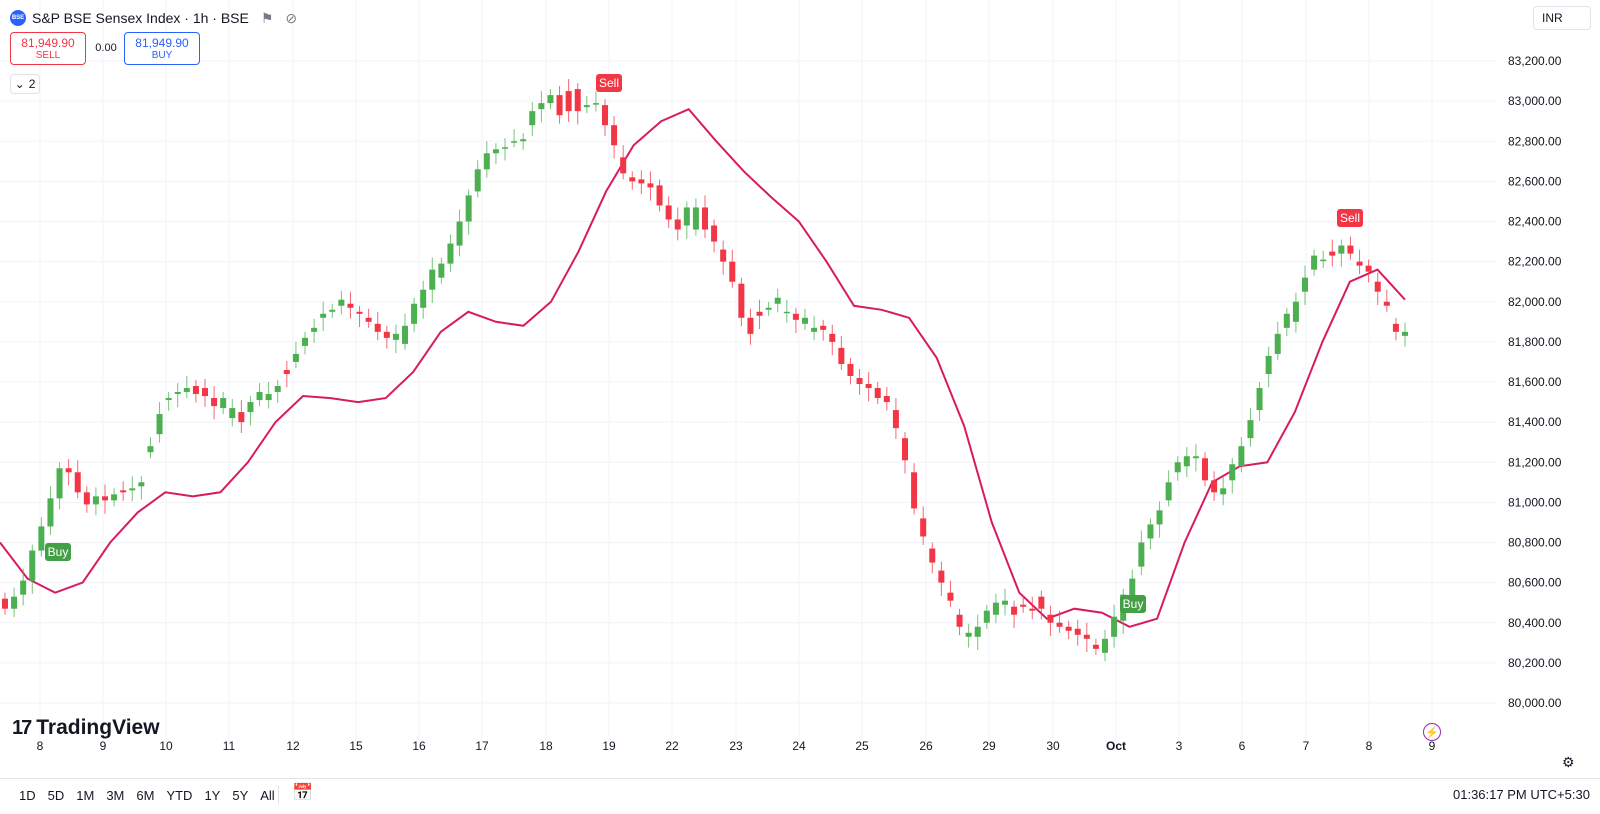 This screenshot has height=814, width=1600. What do you see at coordinates (1432, 732) in the screenshot?
I see `lightning-icon: ⚡` at bounding box center [1432, 732].